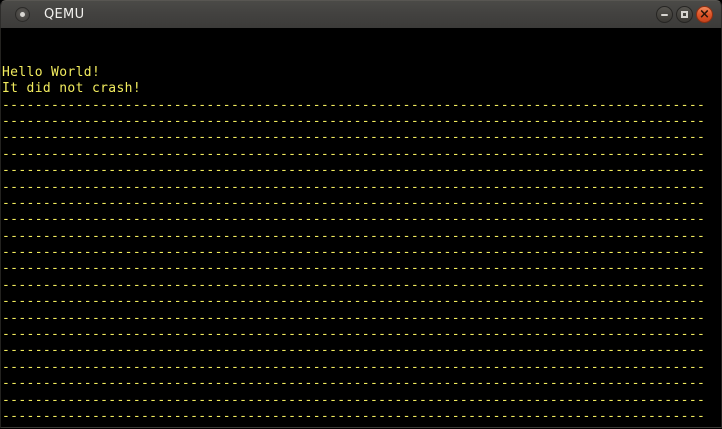  What do you see at coordinates (361, 14) in the screenshot?
I see `window-titlebar: QEMU` at bounding box center [361, 14].